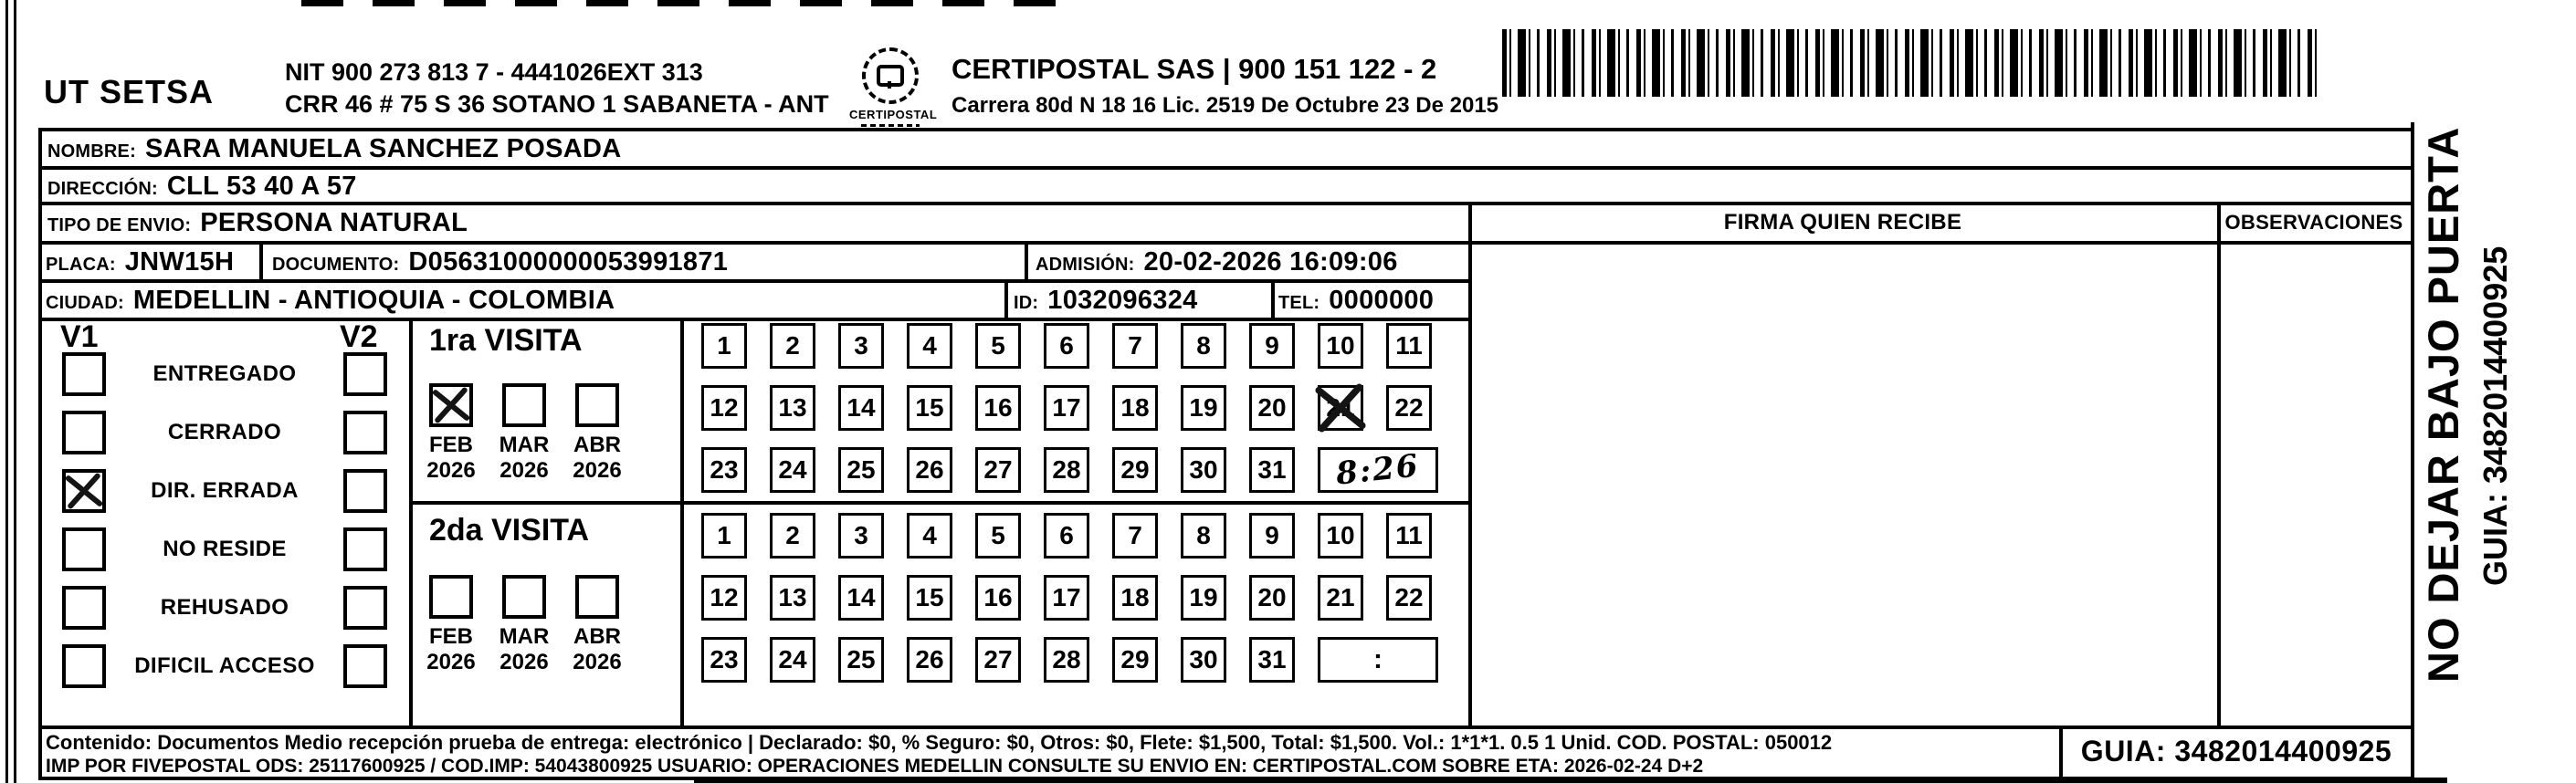  I want to click on day-box: 27, so click(998, 470).